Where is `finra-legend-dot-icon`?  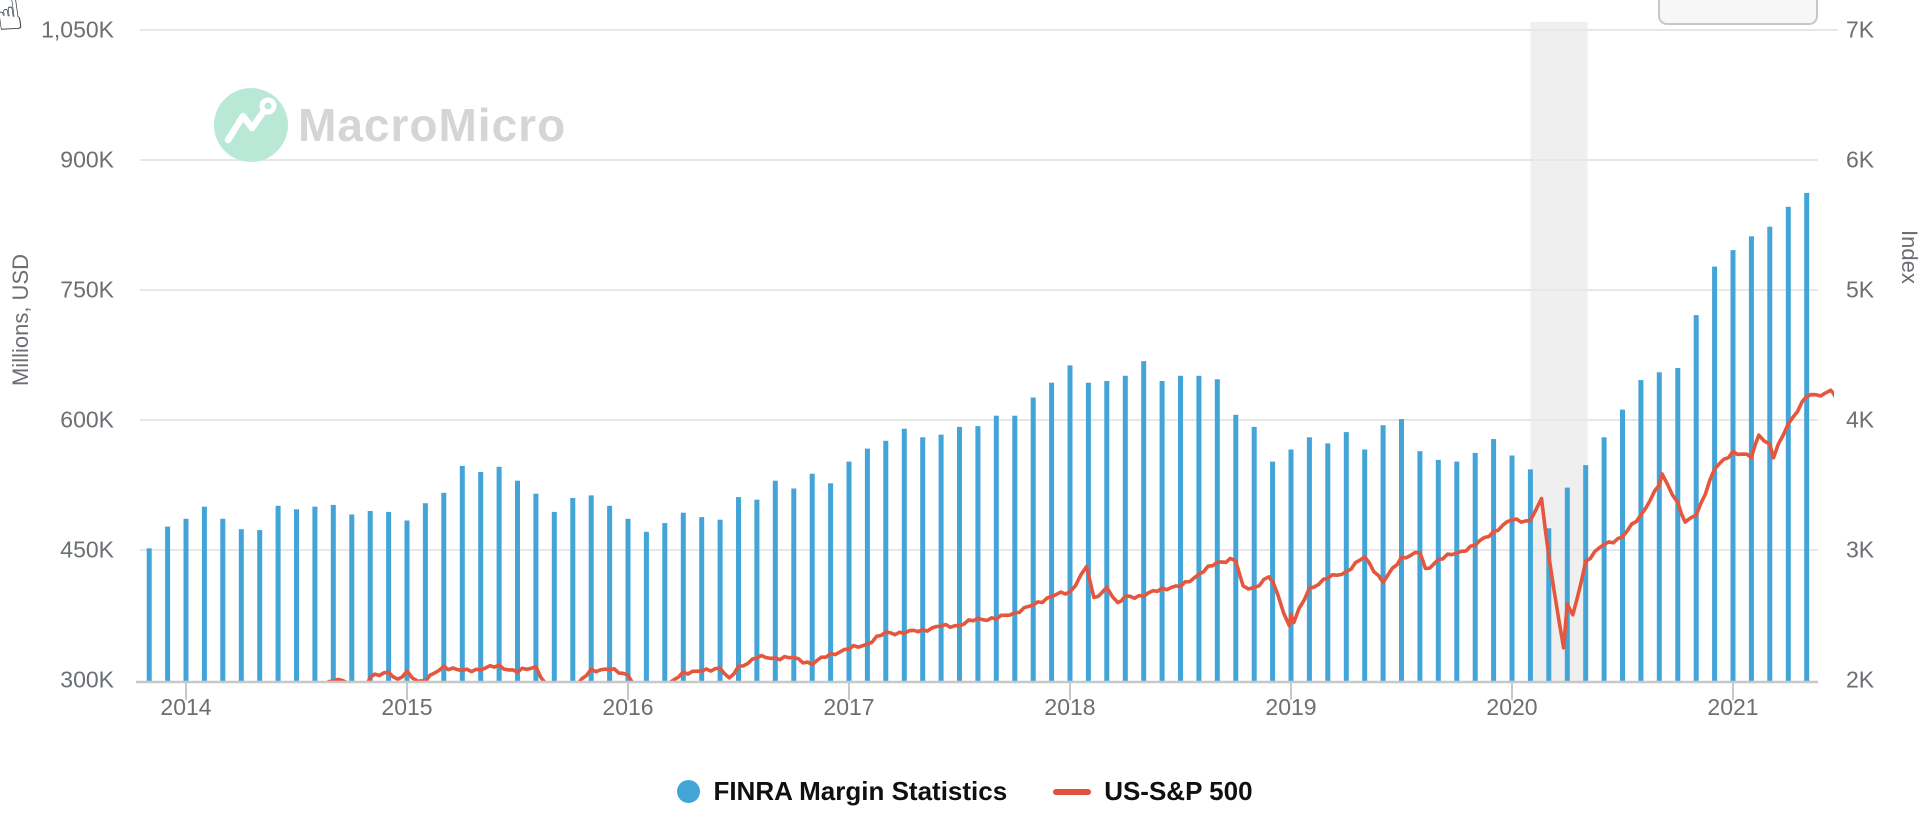
finra-legend-dot-icon is located at coordinates (689, 791).